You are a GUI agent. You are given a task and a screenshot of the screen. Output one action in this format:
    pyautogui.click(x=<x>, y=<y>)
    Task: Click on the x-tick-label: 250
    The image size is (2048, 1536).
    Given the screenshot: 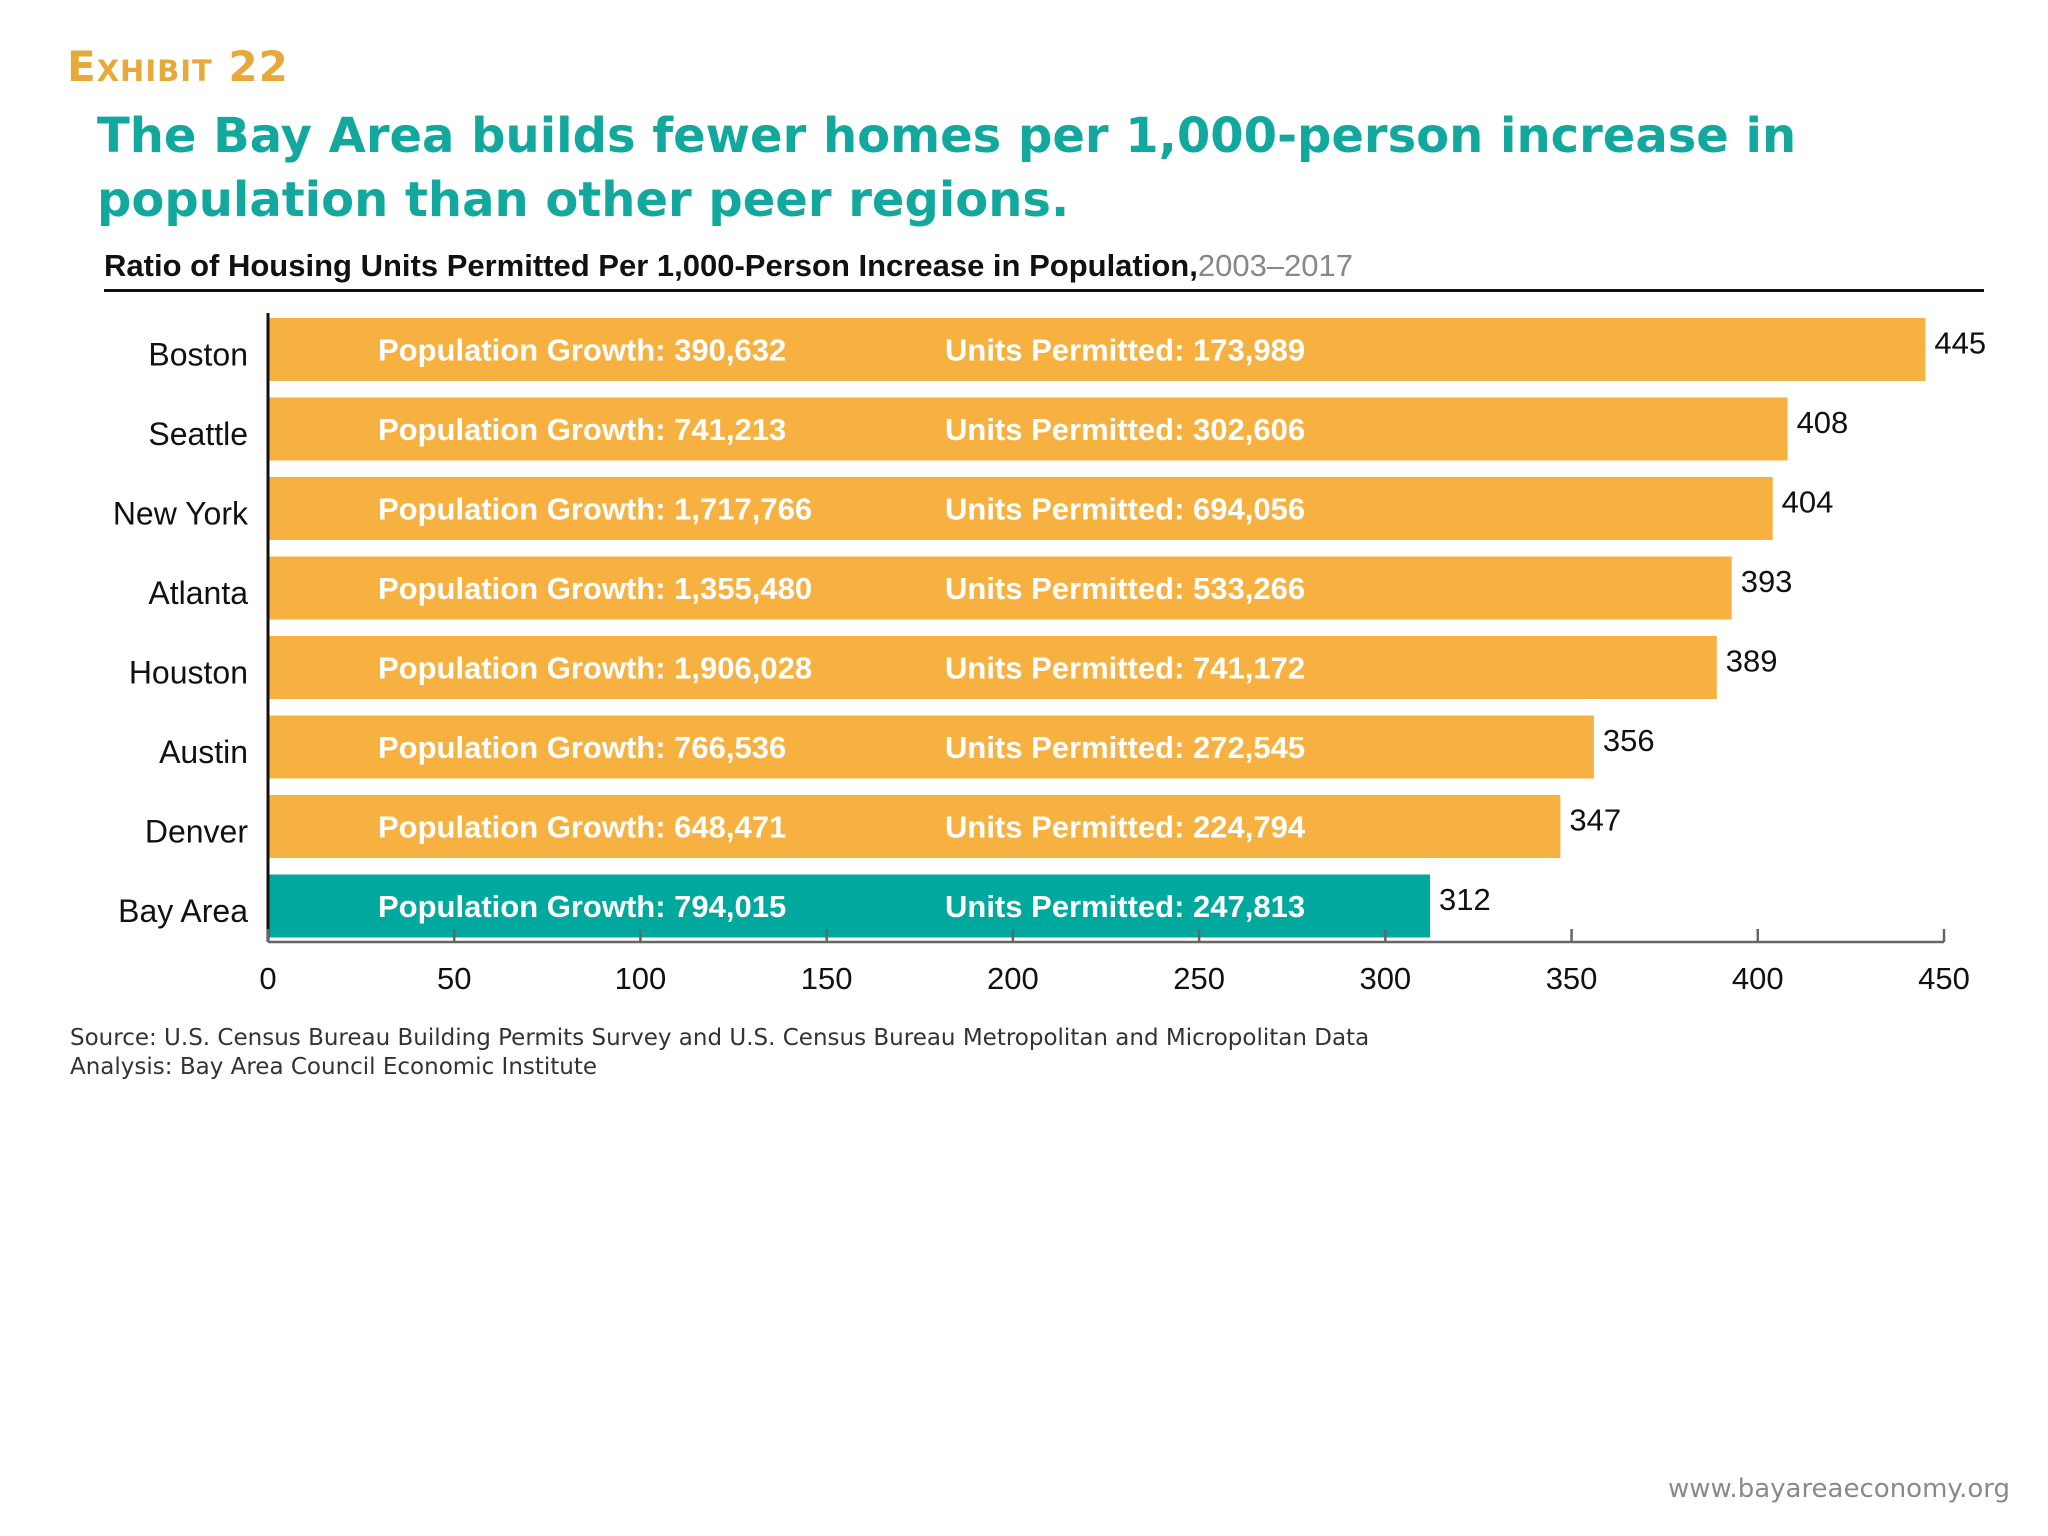 What is the action you would take?
    pyautogui.click(x=1199, y=978)
    